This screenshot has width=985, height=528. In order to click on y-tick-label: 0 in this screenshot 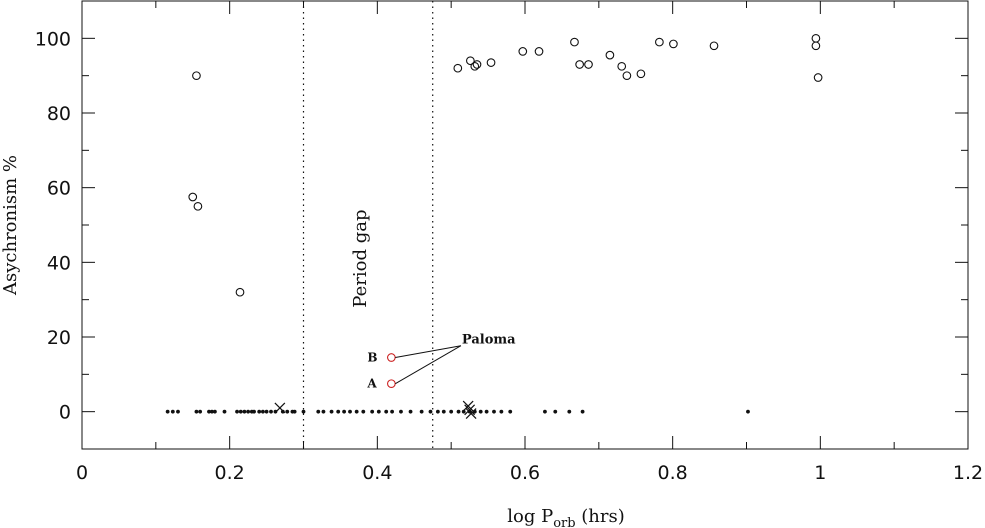, I will do `click(65, 413)`.